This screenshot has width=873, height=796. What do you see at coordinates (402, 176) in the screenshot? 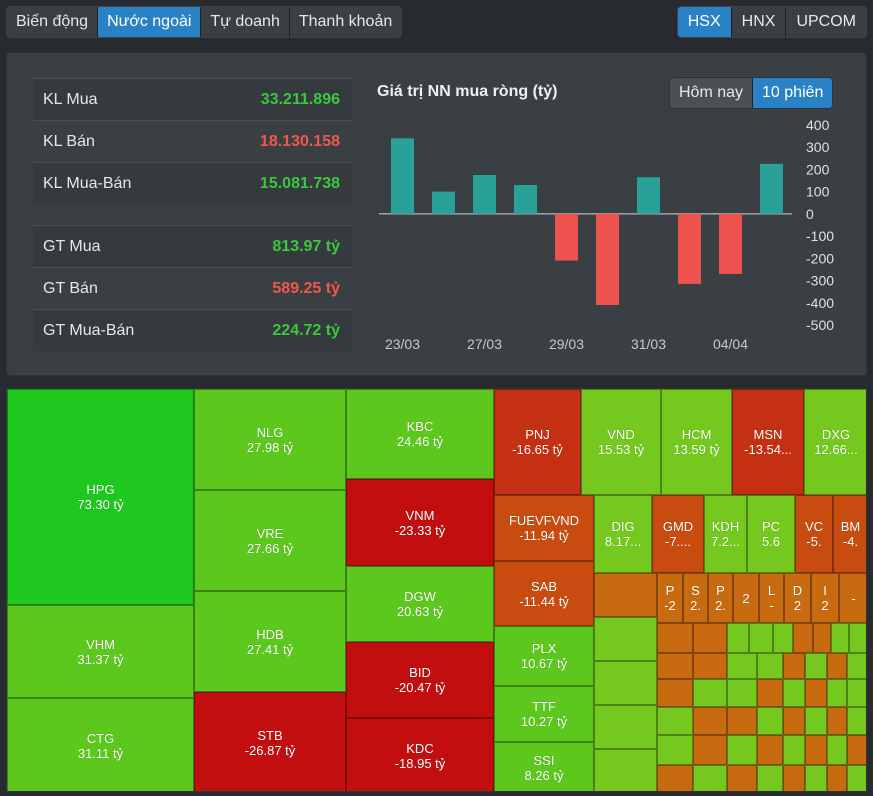
I see `bar-23/03` at bounding box center [402, 176].